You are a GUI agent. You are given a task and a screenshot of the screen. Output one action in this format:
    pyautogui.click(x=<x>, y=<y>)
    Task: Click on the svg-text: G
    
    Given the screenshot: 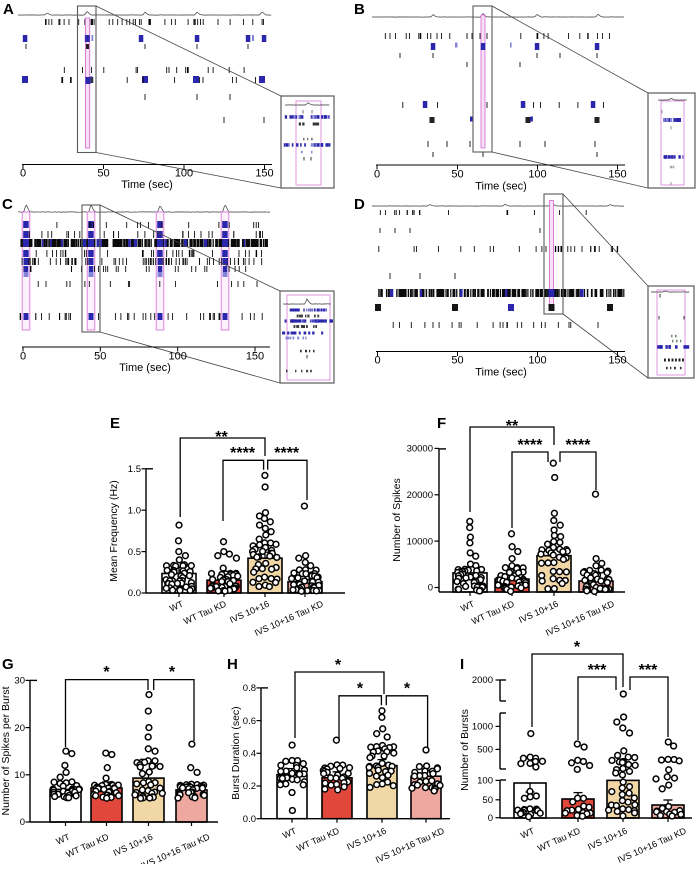 What is the action you would take?
    pyautogui.click(x=8, y=664)
    